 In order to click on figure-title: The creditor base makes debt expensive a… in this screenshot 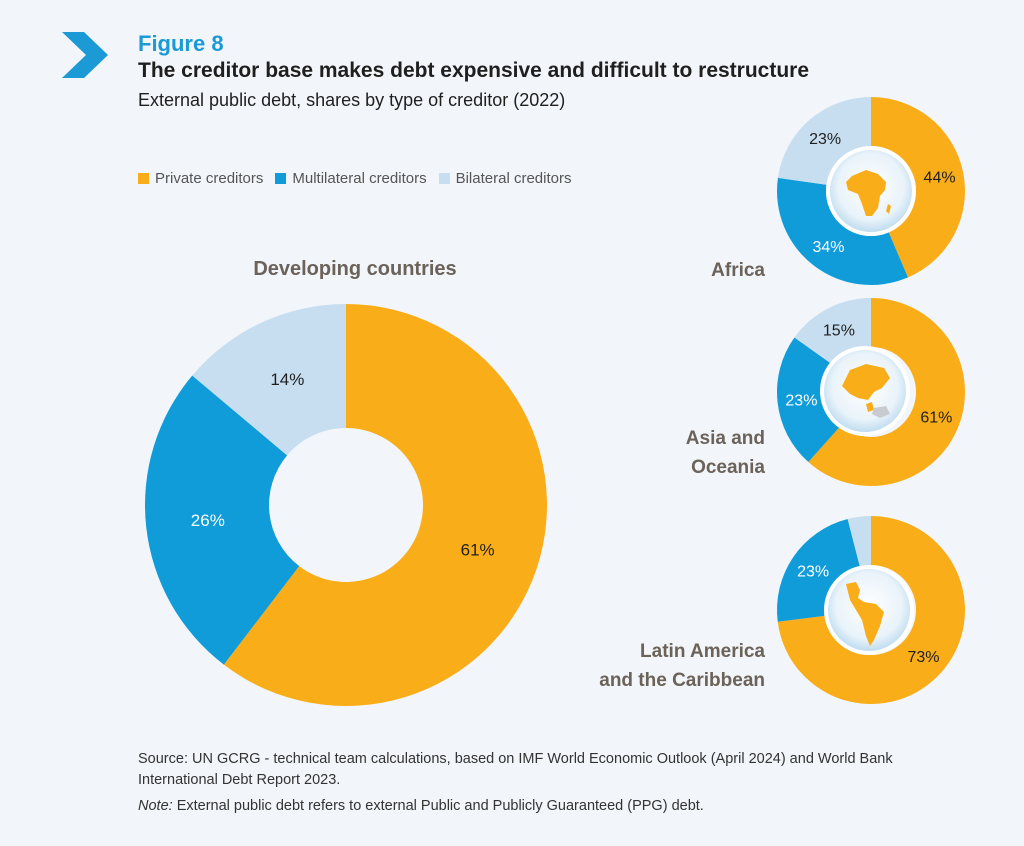, I will do `click(474, 70)`.